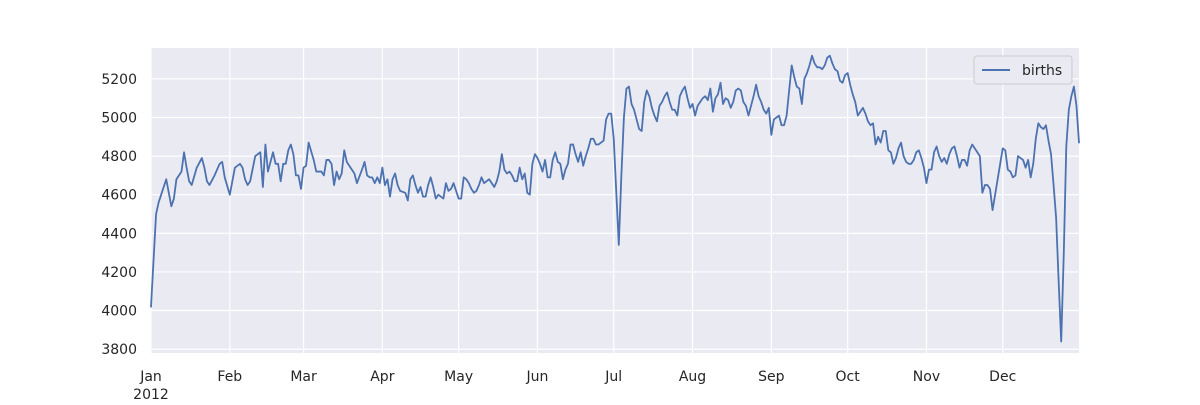  Describe the element at coordinates (119, 273) in the screenshot. I see `y-tick-label: 4200` at that location.